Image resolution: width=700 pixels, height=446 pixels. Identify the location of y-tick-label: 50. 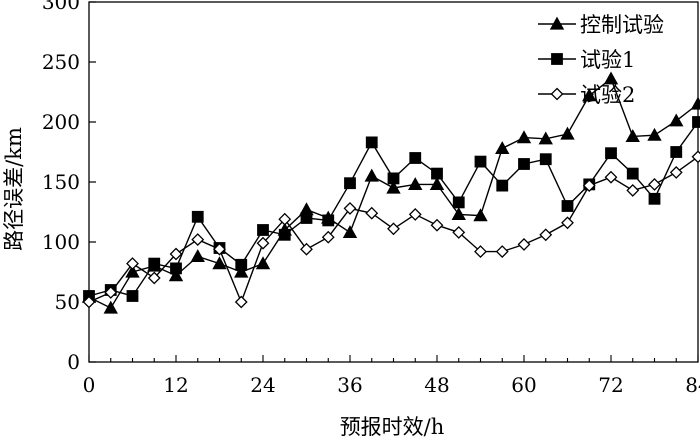
(67, 302).